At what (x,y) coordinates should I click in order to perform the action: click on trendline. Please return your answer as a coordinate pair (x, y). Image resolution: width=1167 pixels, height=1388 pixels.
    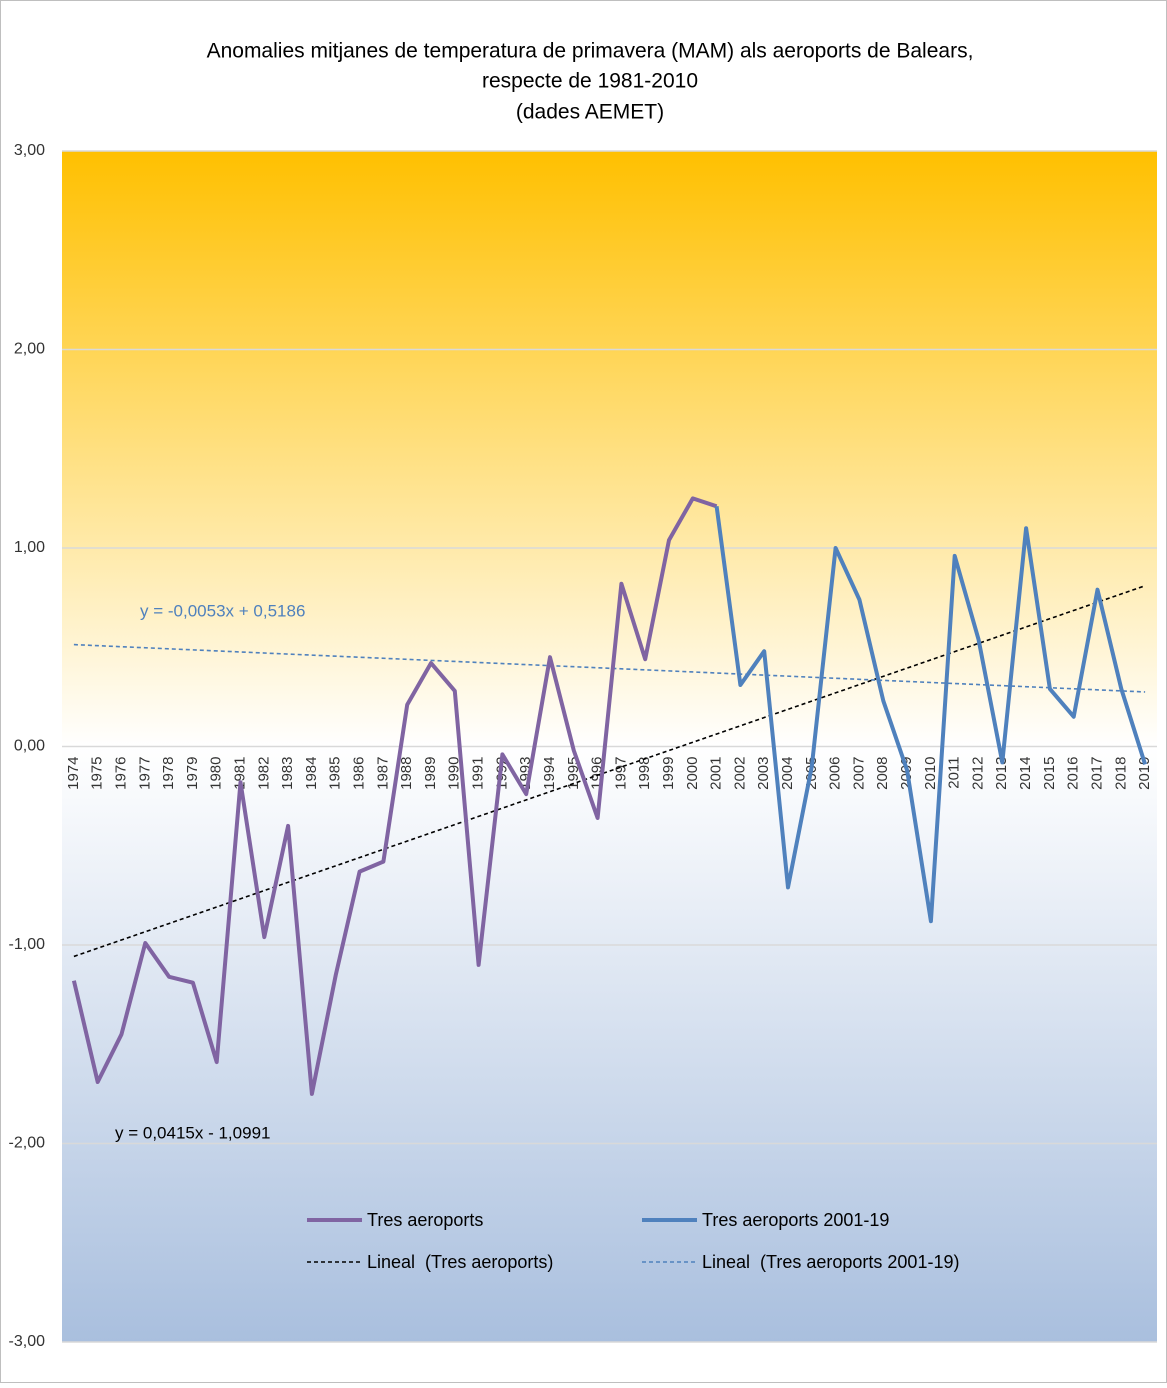
    Looking at the image, I should click on (609, 668).